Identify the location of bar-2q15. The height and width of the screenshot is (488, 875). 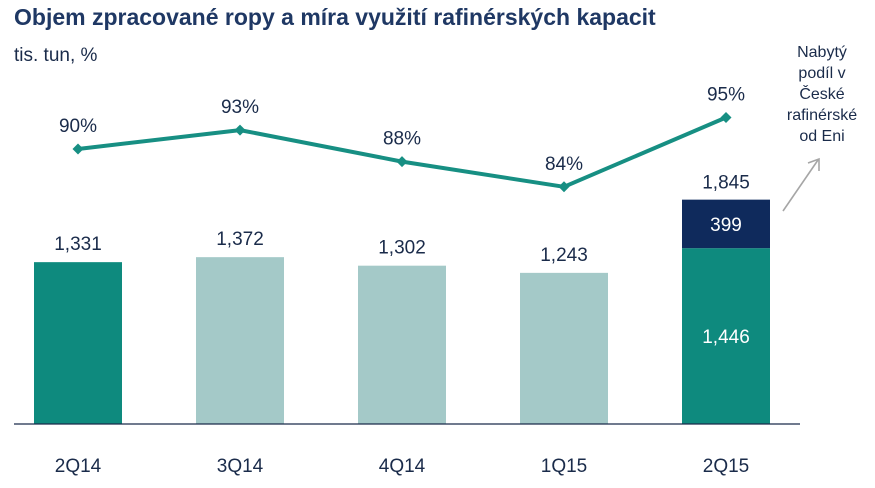
(726, 336).